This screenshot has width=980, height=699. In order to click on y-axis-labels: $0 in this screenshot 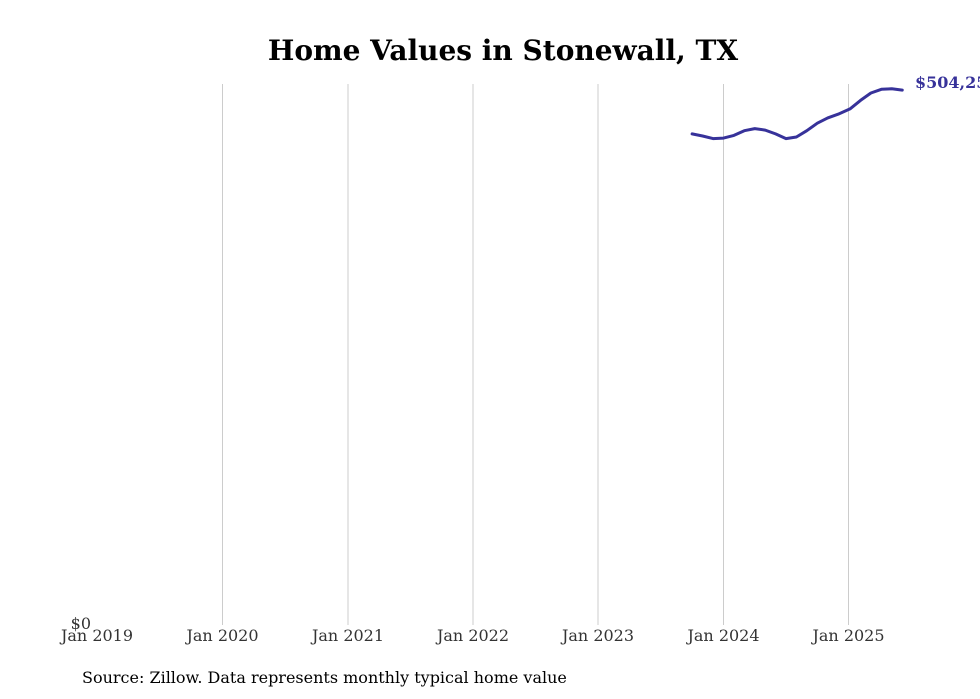, I will do `click(81, 623)`.